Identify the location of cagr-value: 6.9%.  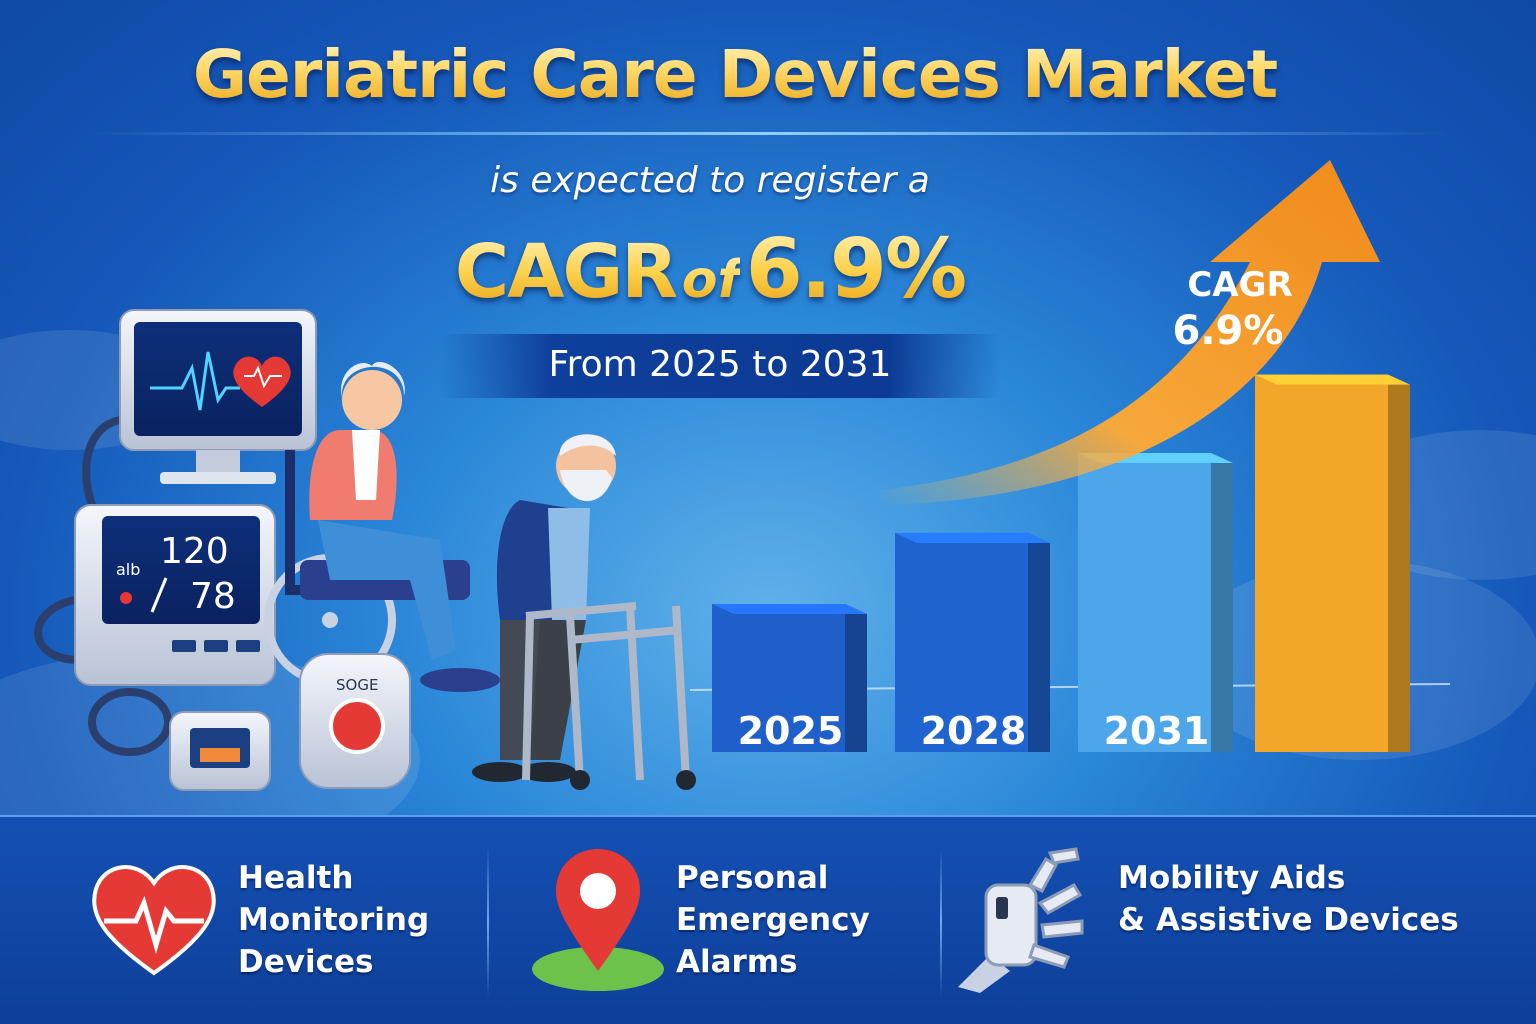
(856, 269).